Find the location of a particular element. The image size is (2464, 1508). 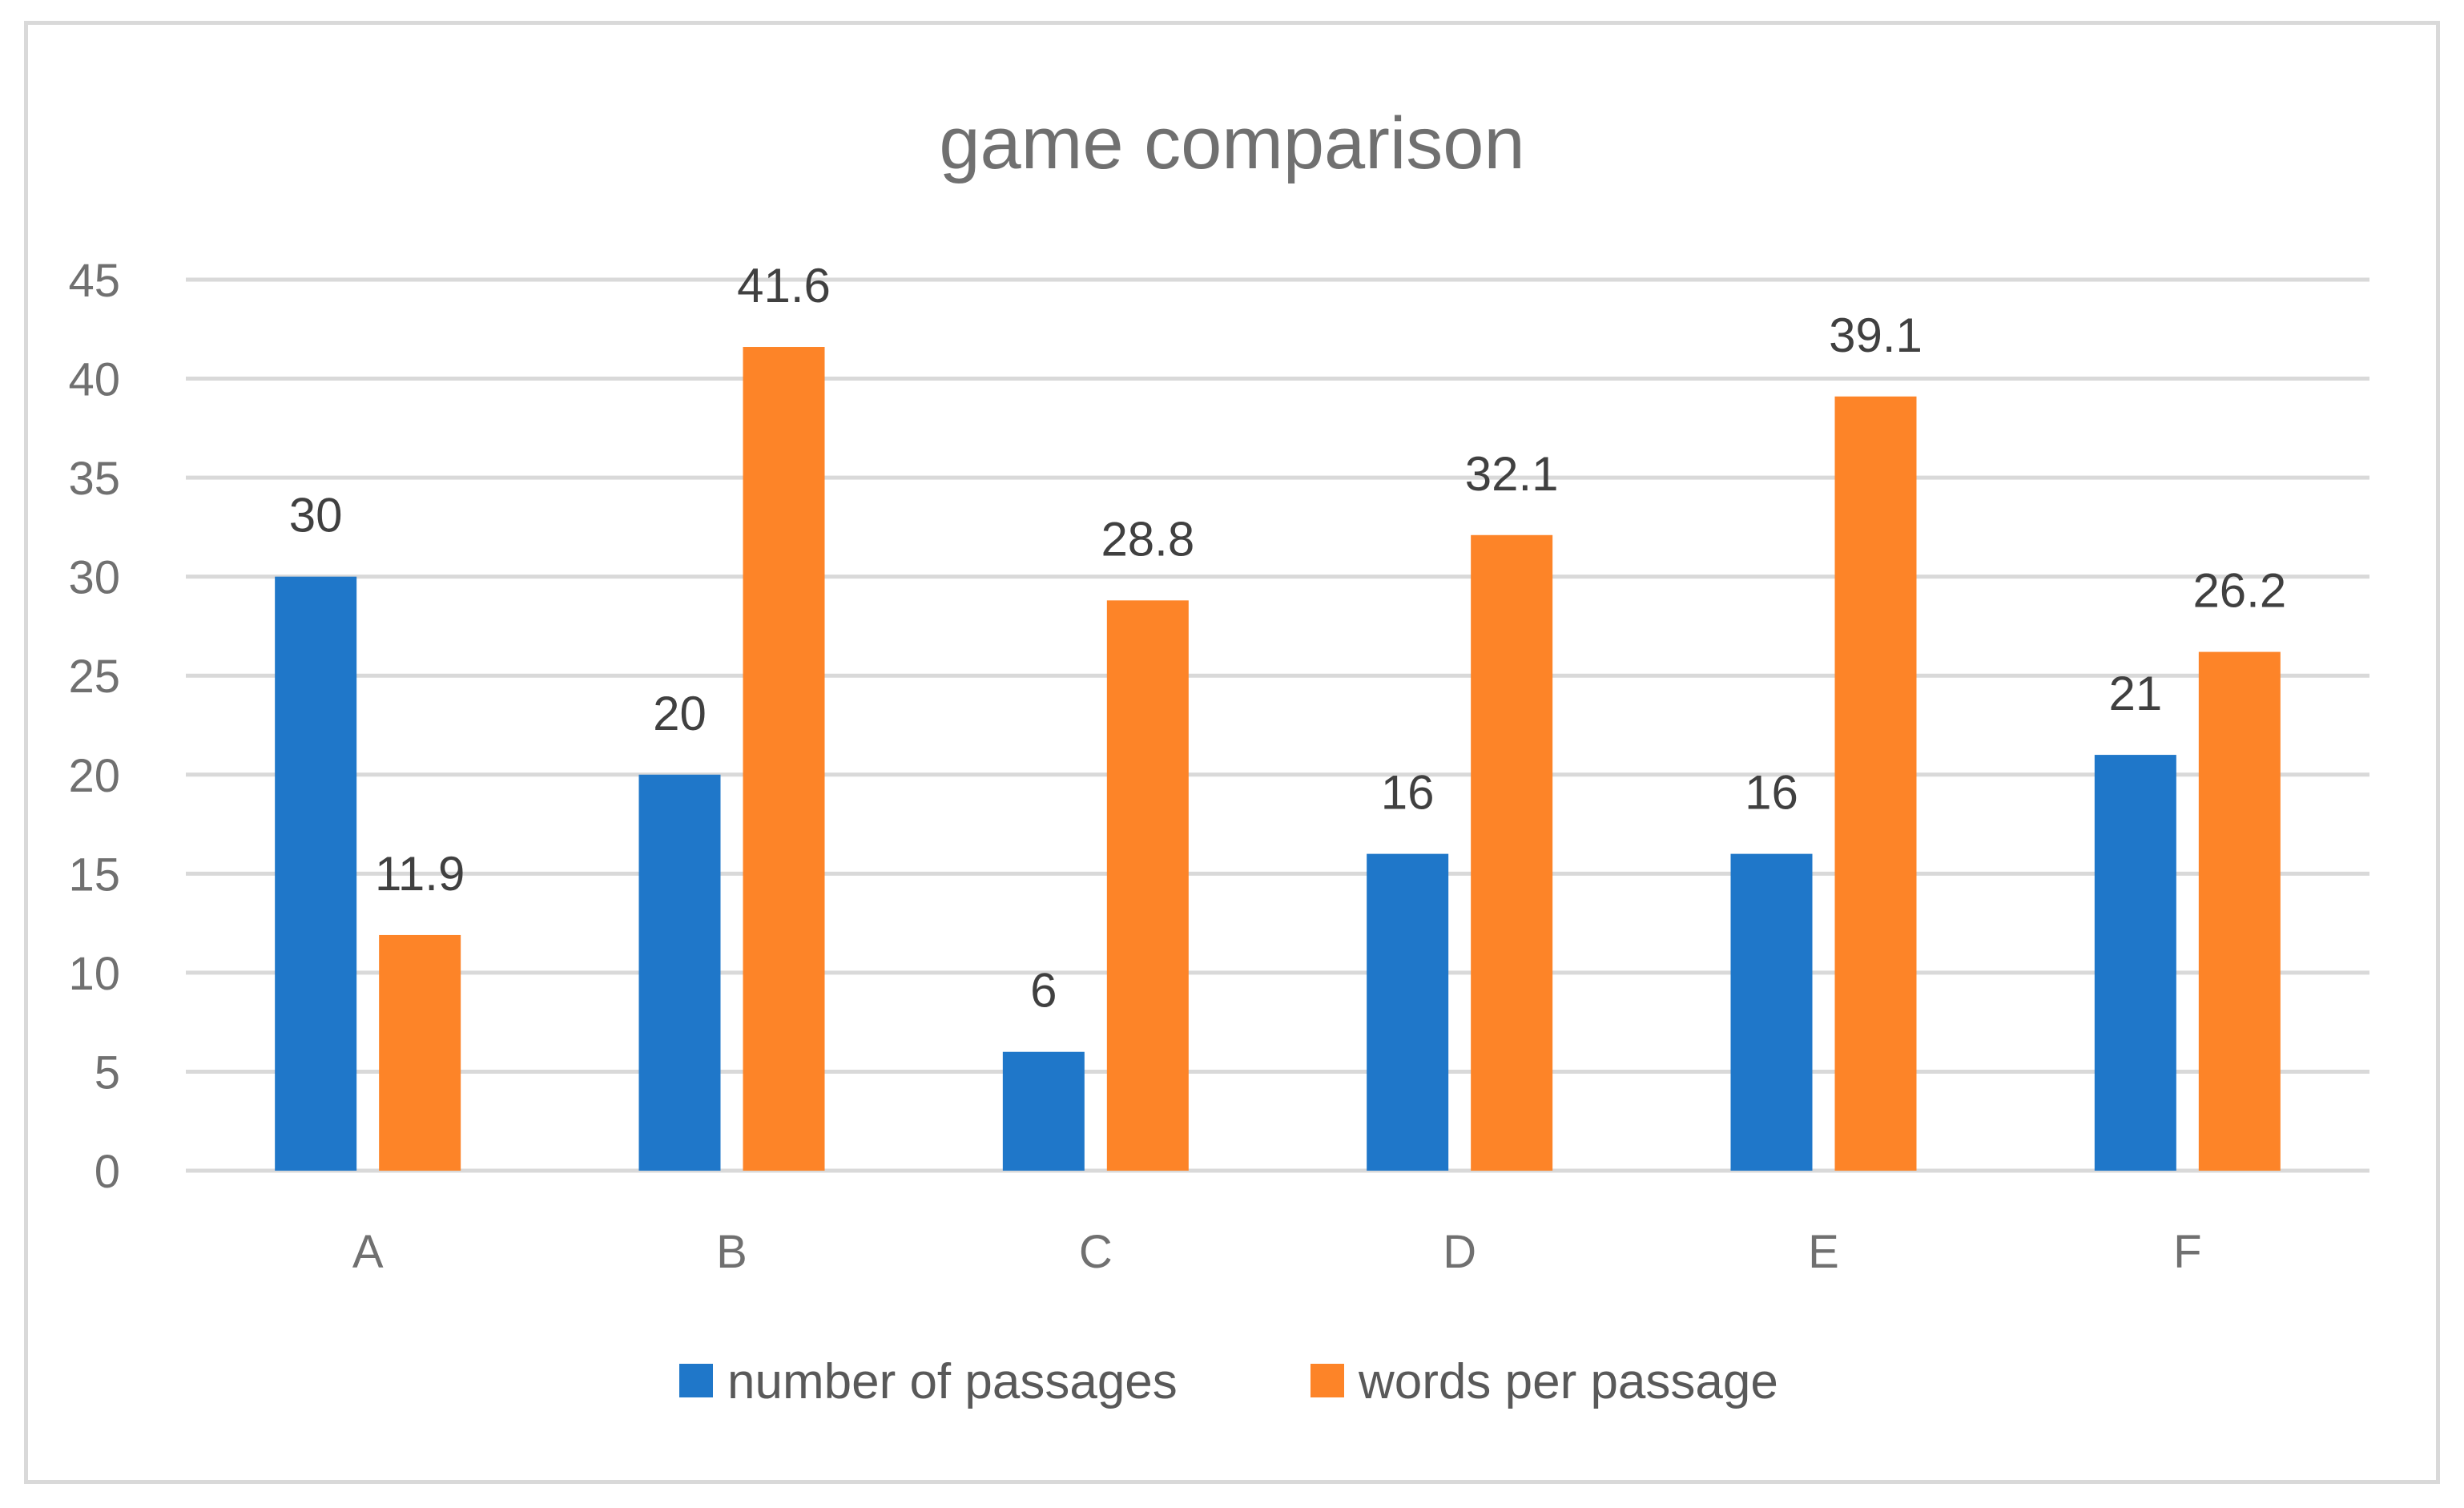

y-tick-label: 40 is located at coordinates (94, 380).